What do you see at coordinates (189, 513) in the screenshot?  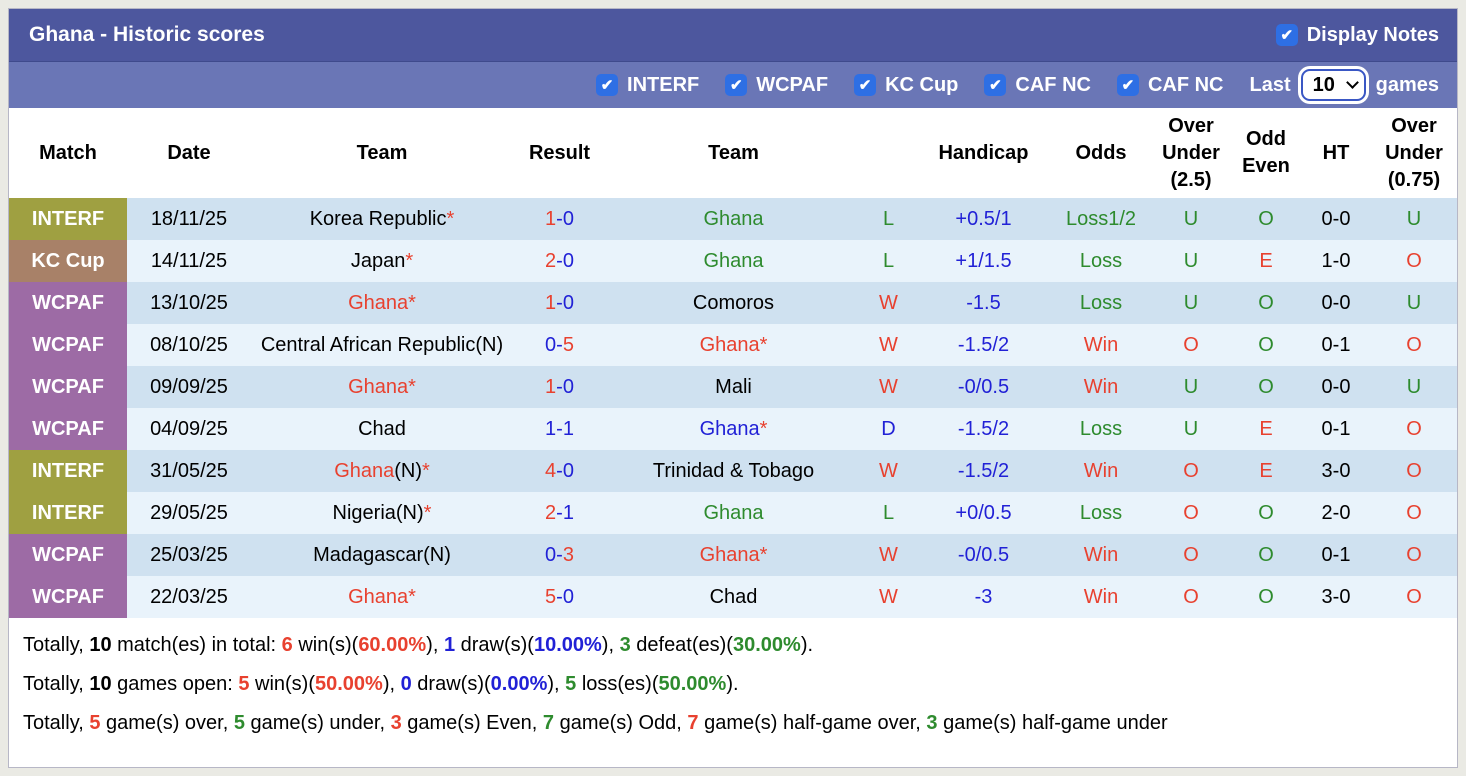 I see `date-cell: 29/05/25` at bounding box center [189, 513].